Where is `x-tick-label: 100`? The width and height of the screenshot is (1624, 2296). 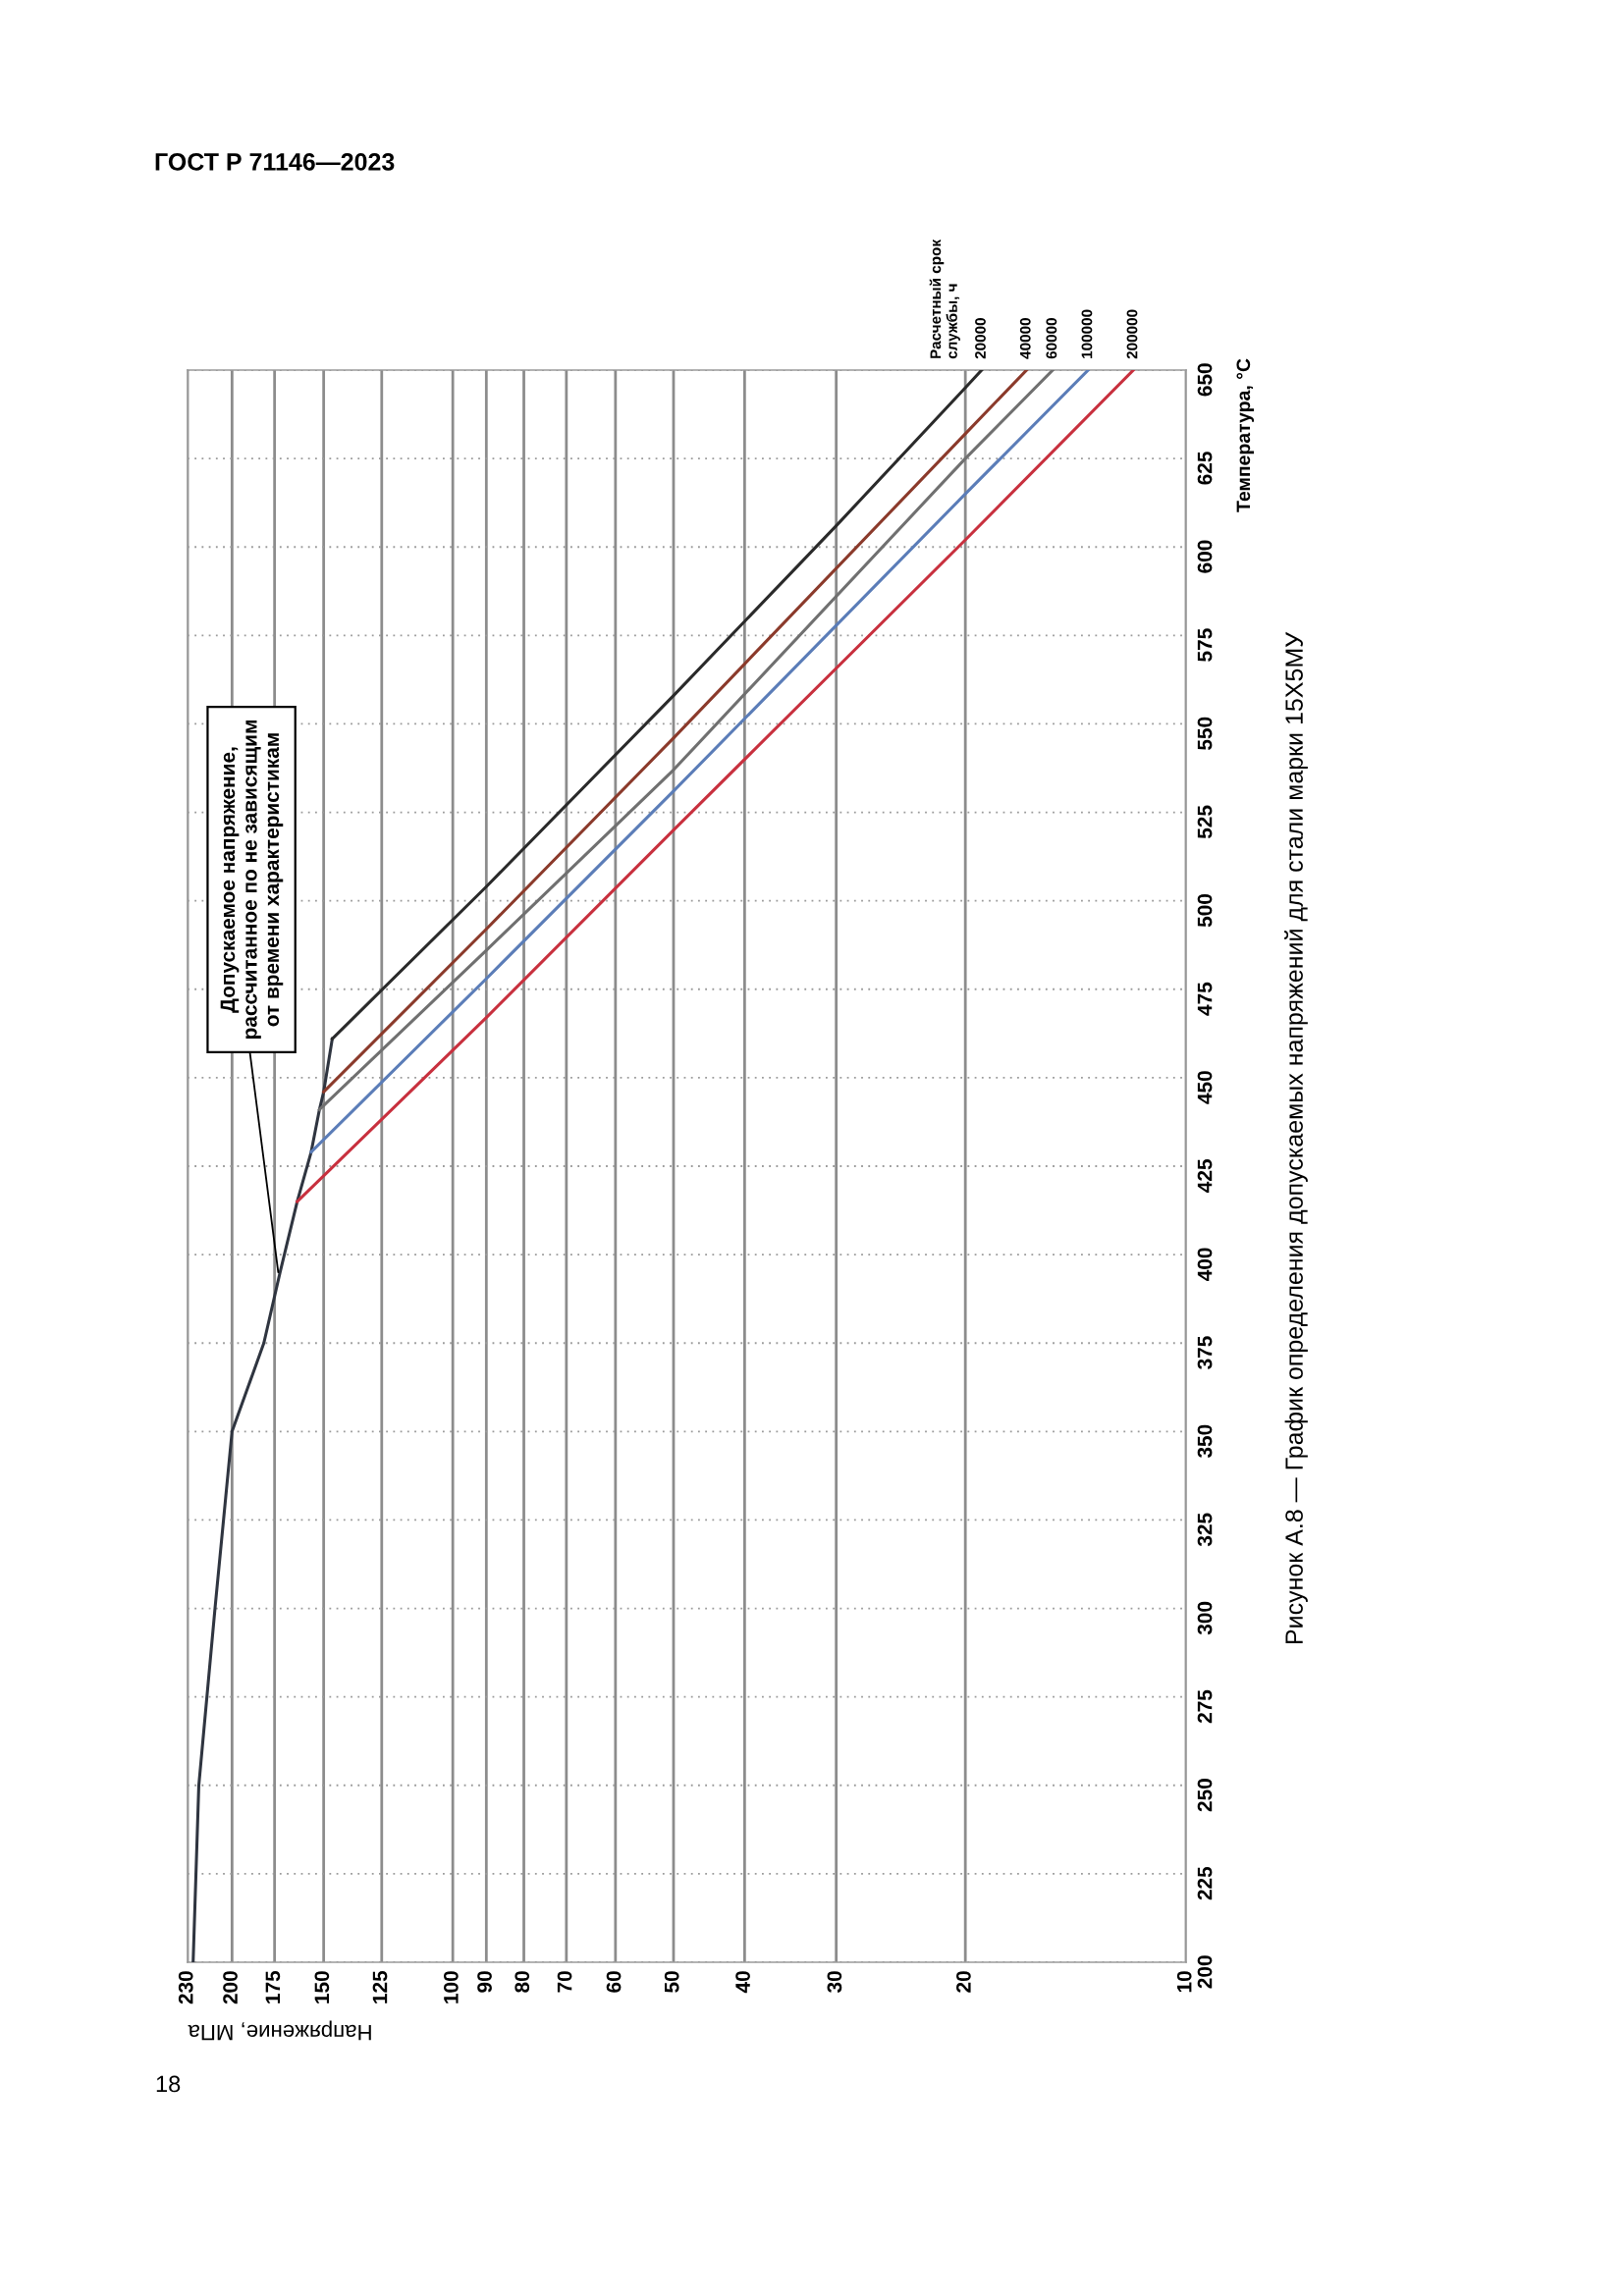
x-tick-label: 100 is located at coordinates (451, 1987).